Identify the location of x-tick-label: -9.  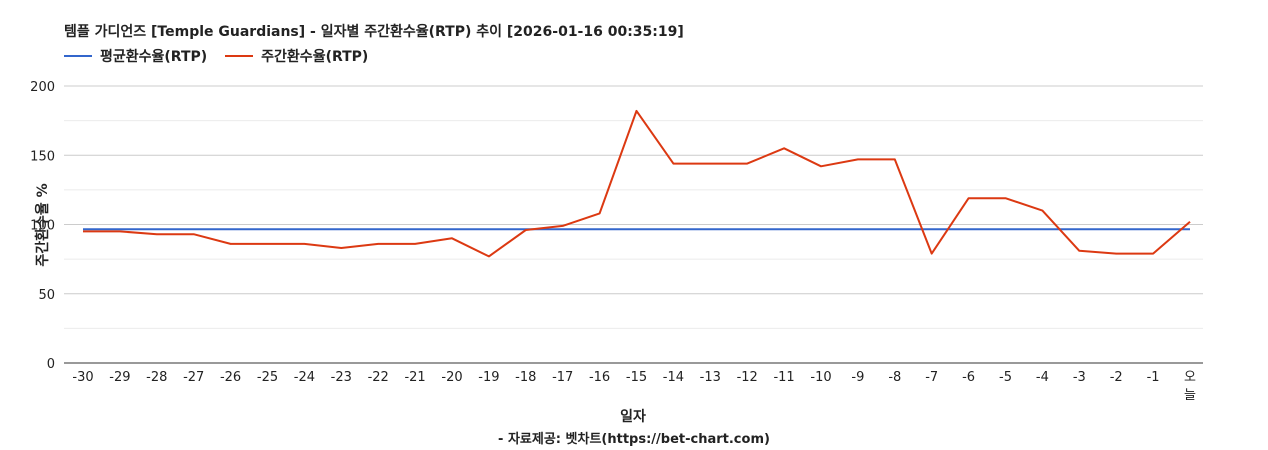
(857, 377).